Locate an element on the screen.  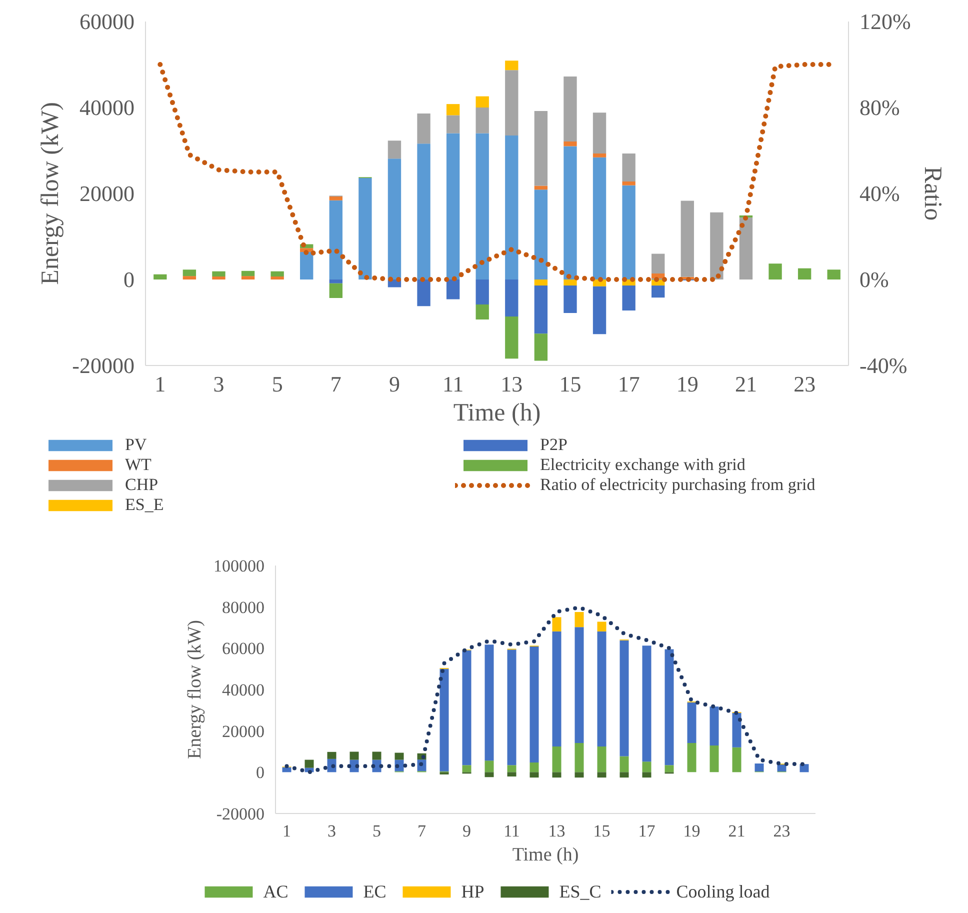
legend-label: HP is located at coordinates (472, 891).